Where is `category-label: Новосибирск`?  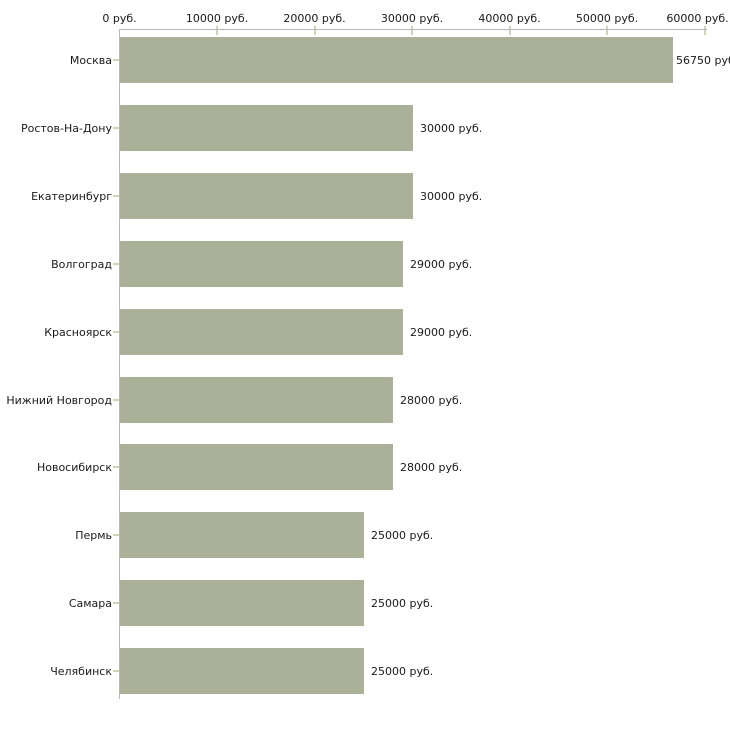
category-label: Новосибирск is located at coordinates (74, 467).